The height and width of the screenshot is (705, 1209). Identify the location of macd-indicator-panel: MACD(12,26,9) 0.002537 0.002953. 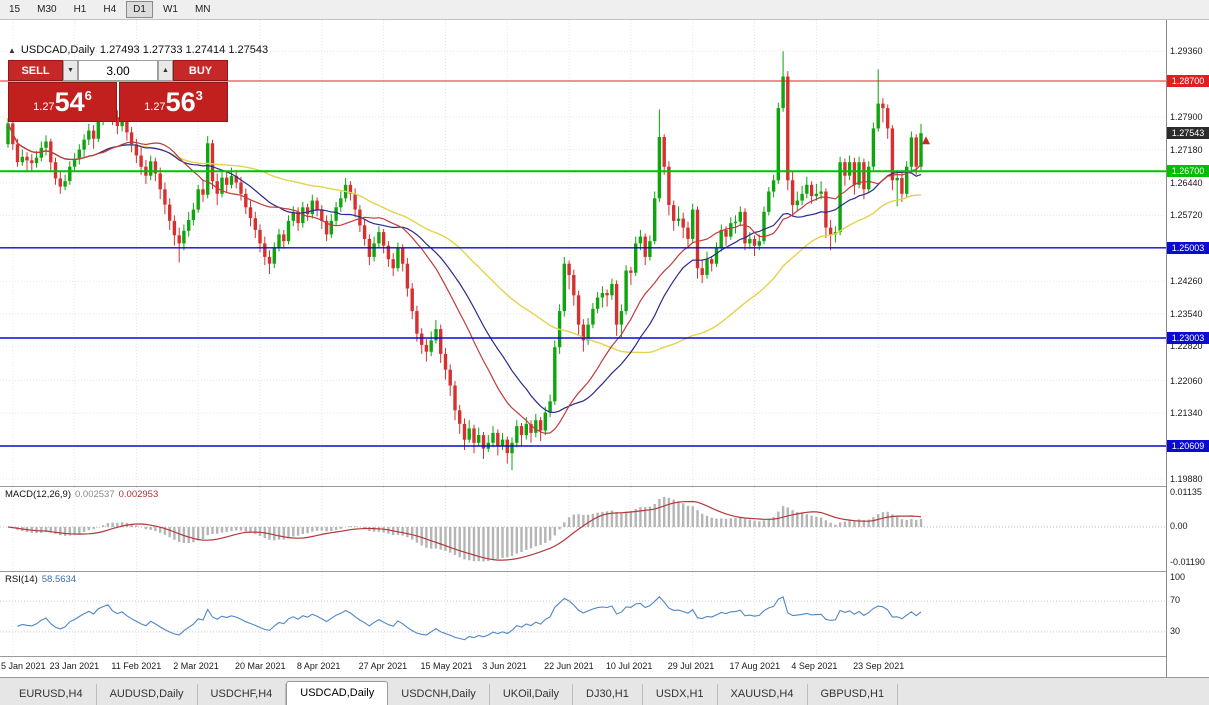
(604, 528).